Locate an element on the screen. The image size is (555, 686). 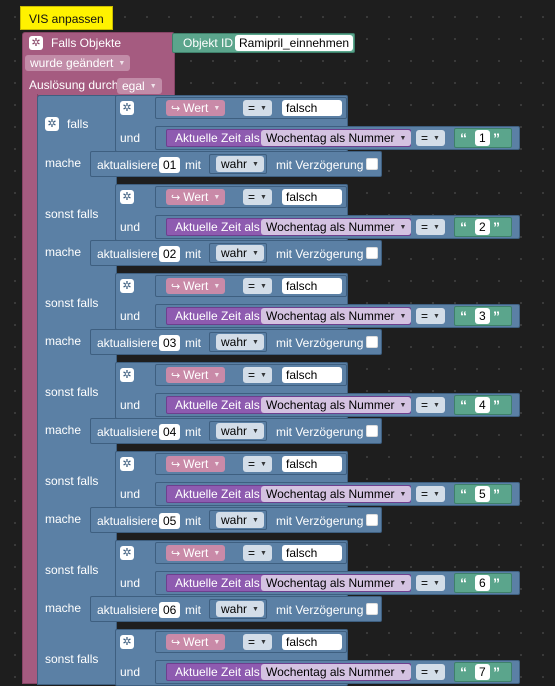
arrow-icon: ↪ is located at coordinates (176, 642).